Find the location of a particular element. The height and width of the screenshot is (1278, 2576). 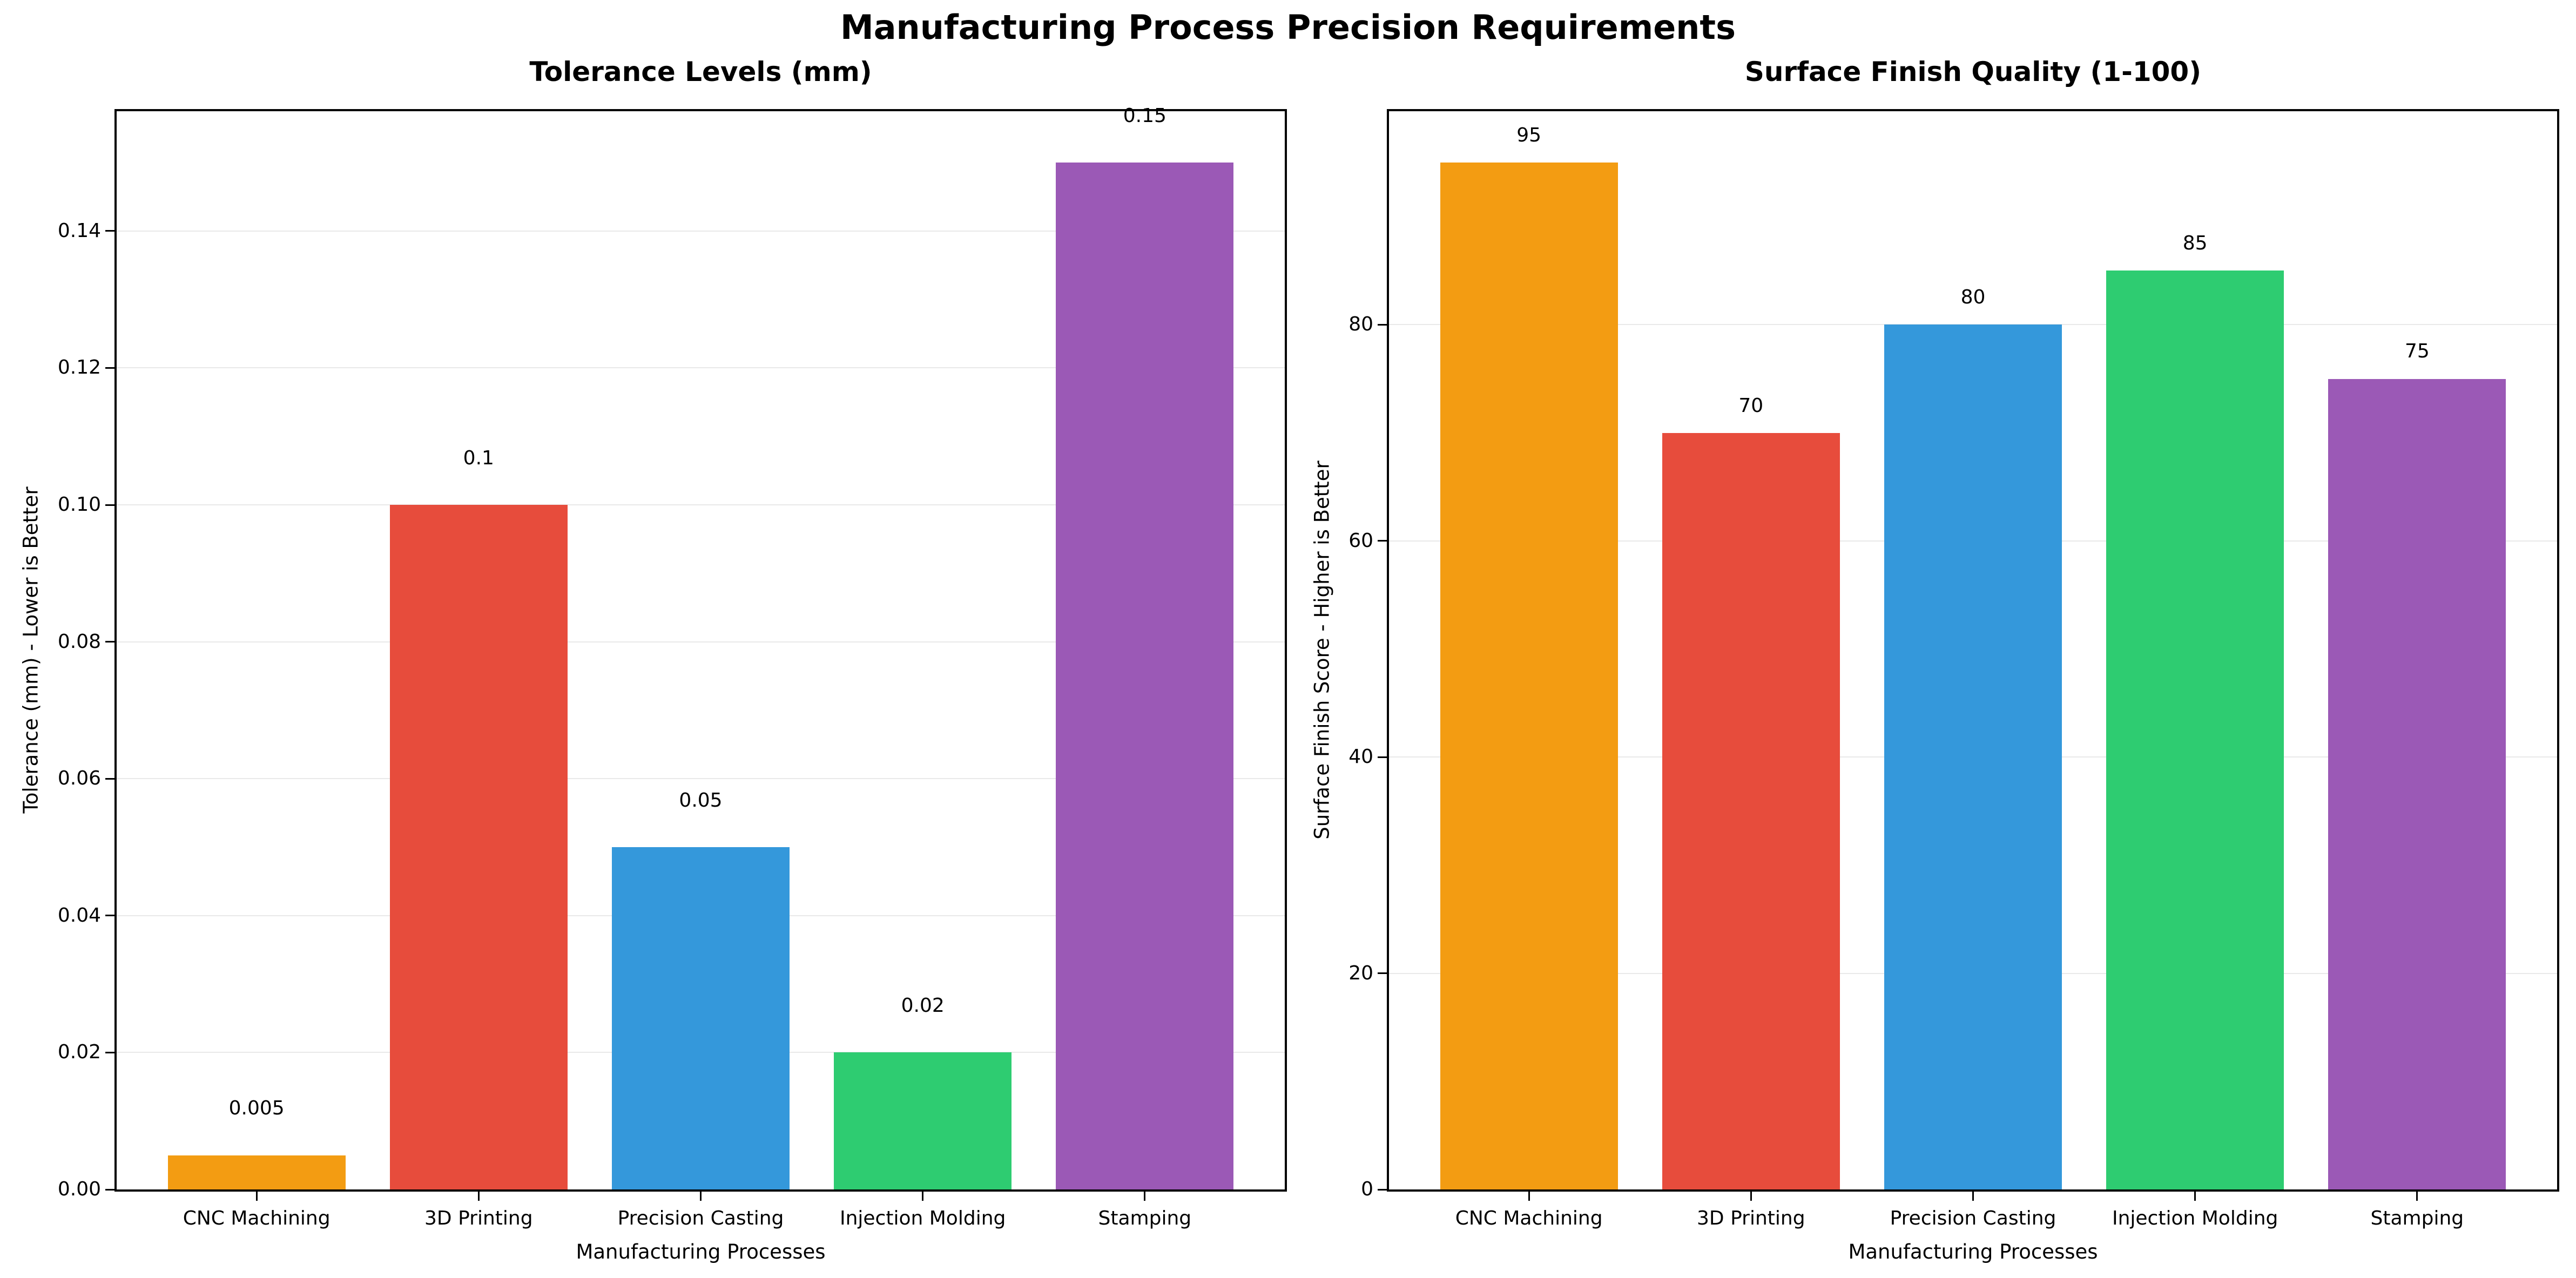

y-tick-label: 0 is located at coordinates (1367, 1189).